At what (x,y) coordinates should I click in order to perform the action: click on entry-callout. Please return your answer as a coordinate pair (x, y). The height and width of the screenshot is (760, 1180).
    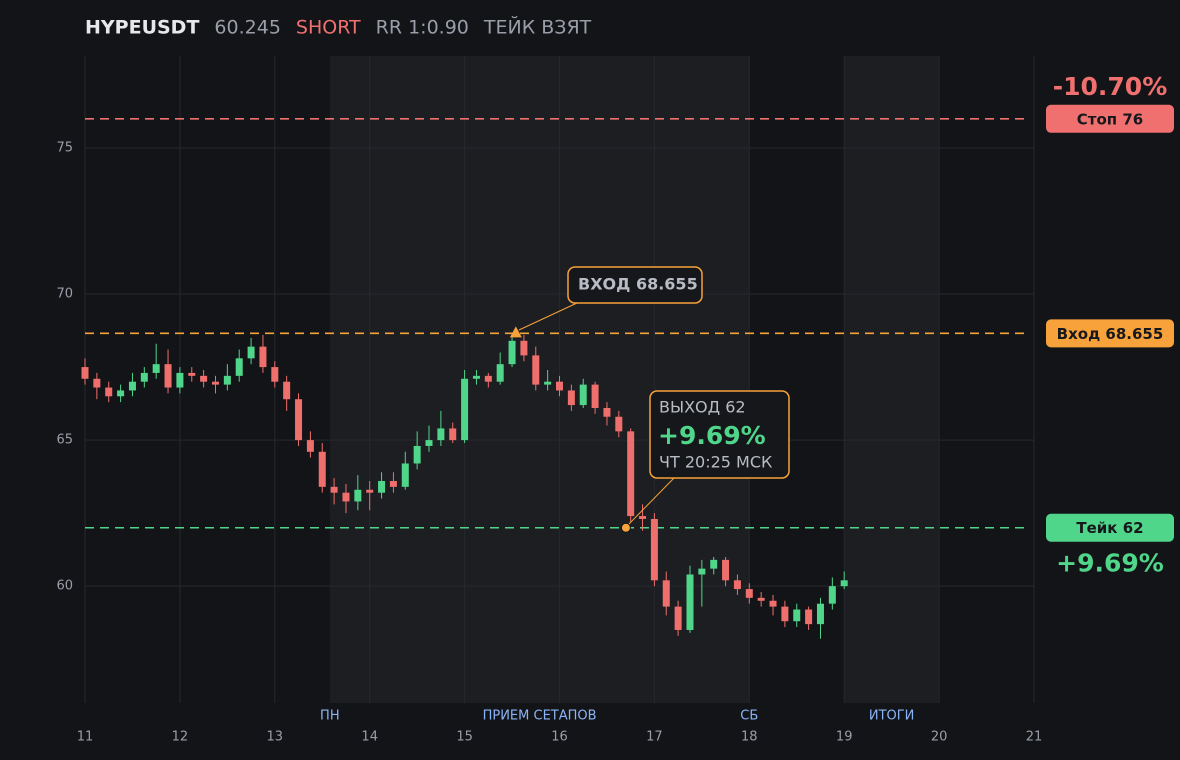
    Looking at the image, I should click on (635, 285).